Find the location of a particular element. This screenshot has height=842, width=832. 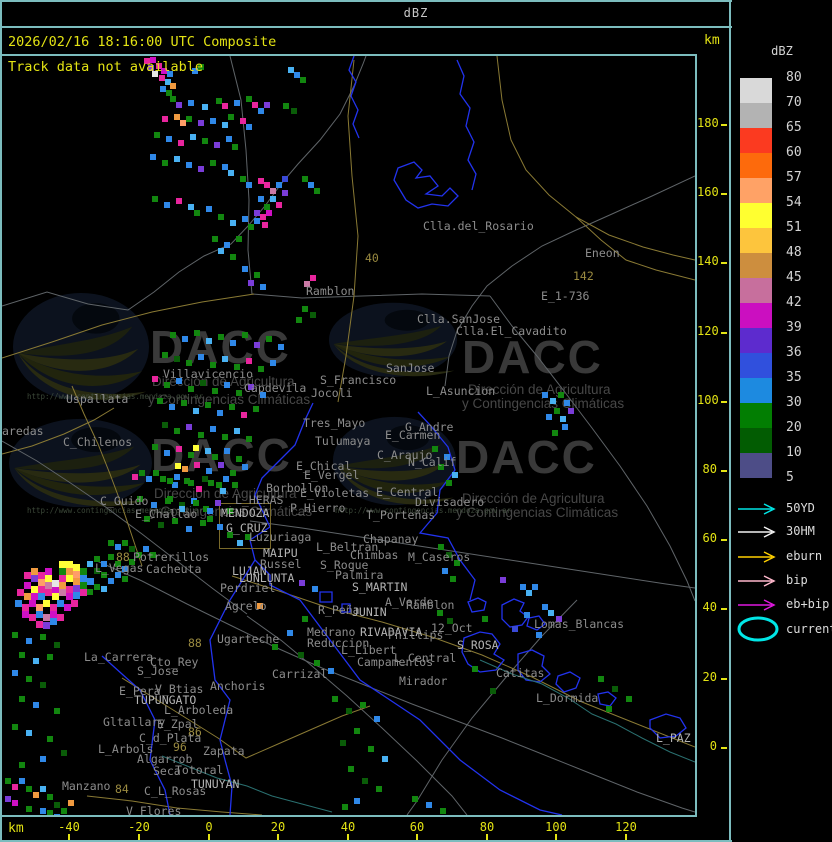

frame-panel-separator-line is located at coordinates (730, 421).